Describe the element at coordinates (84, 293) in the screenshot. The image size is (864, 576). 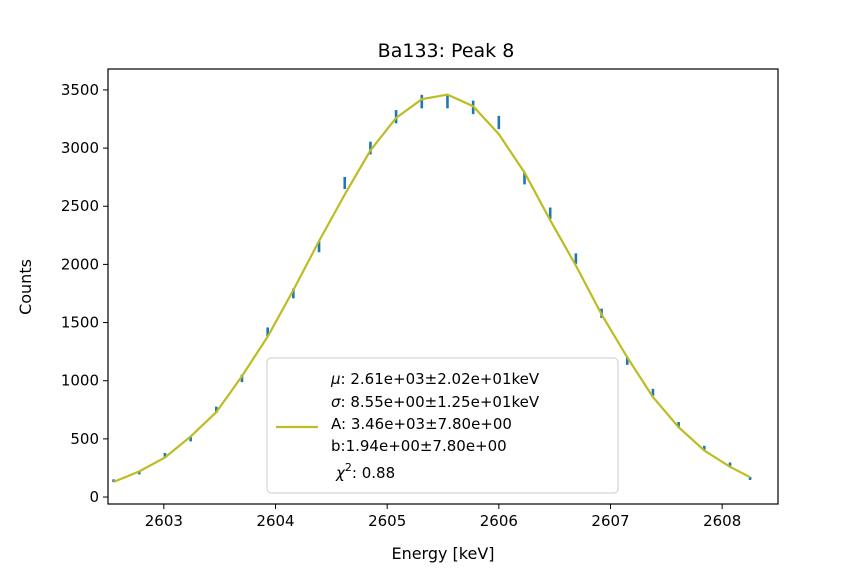
I see `y-axis-ticks: 0 500 1000 1500 2000 2500 3000 3500` at that location.